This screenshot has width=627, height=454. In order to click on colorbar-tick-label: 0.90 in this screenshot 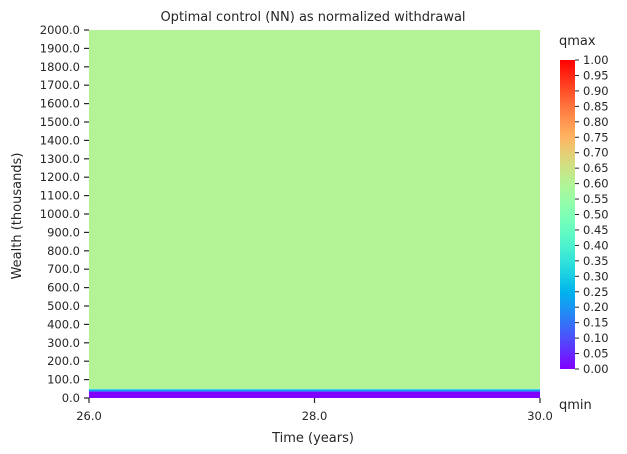, I will do `click(596, 91)`.